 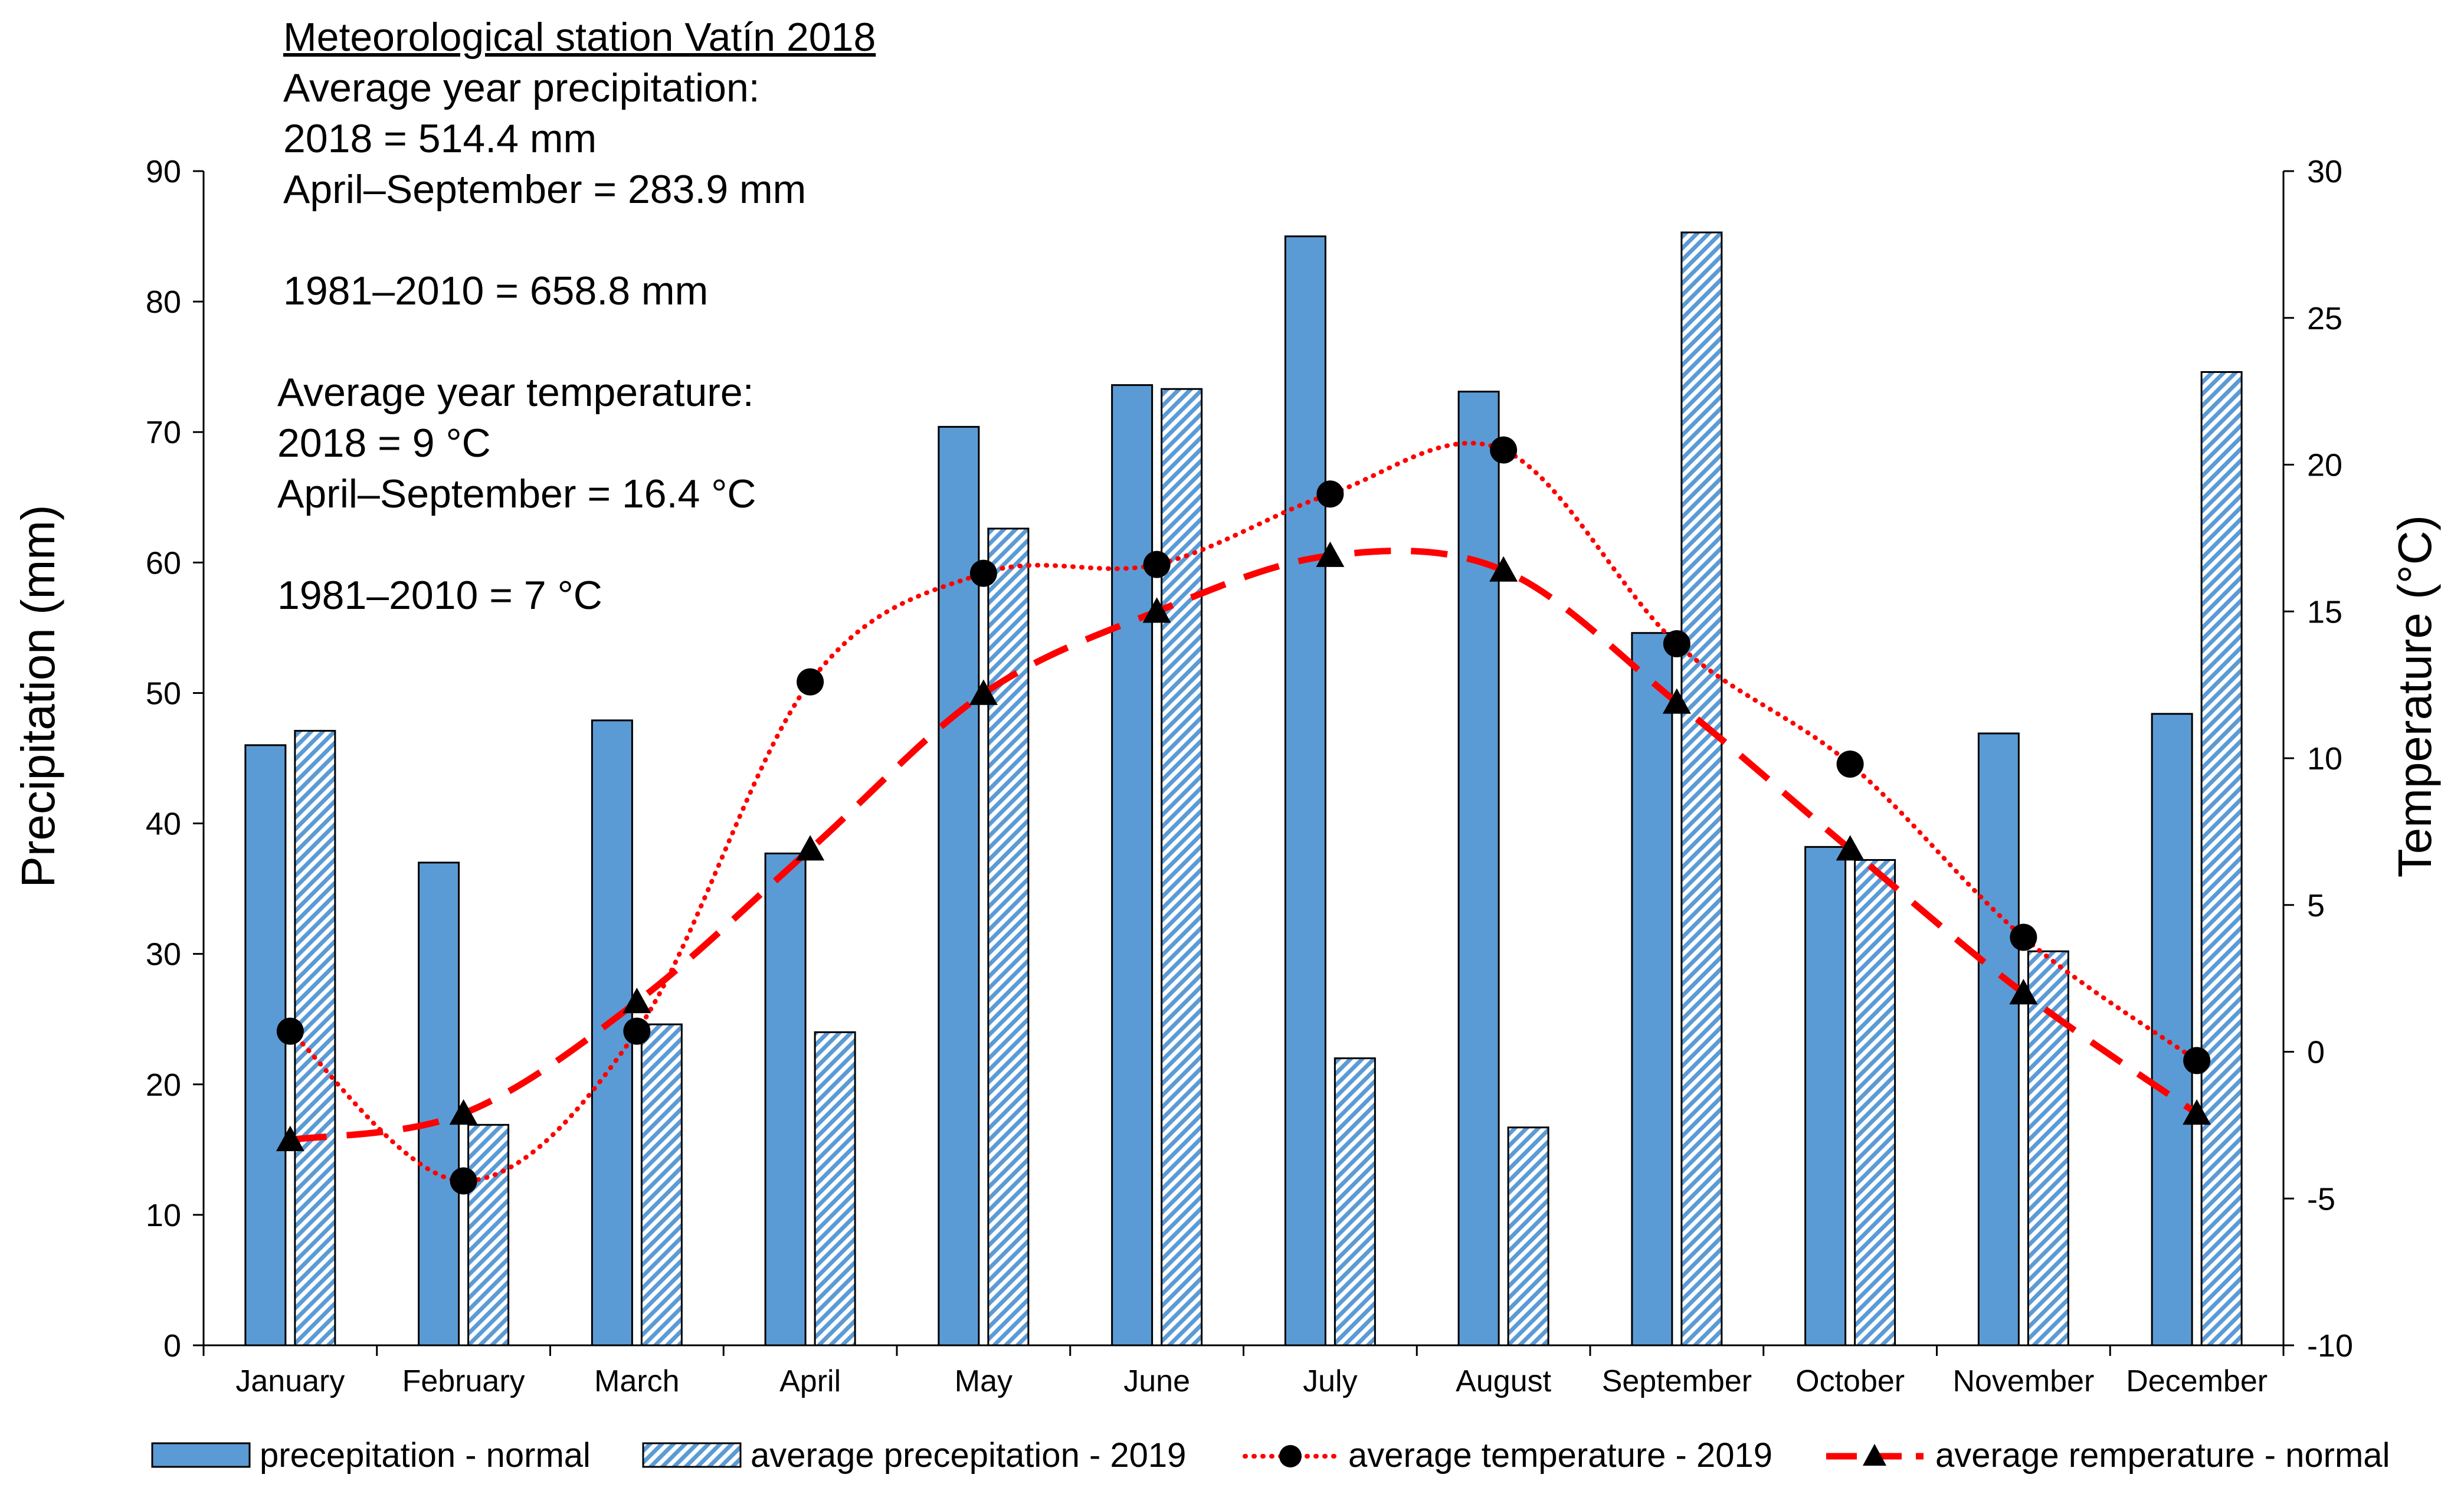 What do you see at coordinates (521, 87) in the screenshot?
I see `precip-heading: Average year precipitation:` at bounding box center [521, 87].